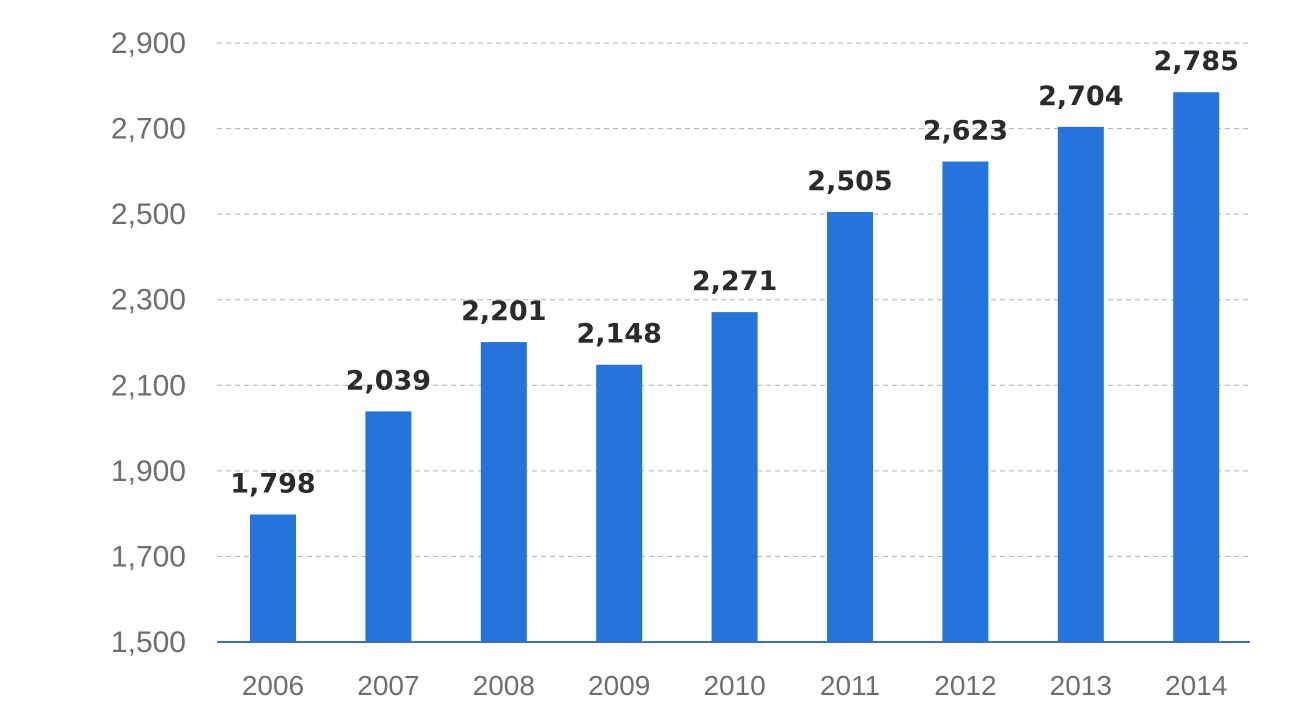 This screenshot has width=1304, height=728. I want to click on y-tick-label: 2,500, so click(148, 214).